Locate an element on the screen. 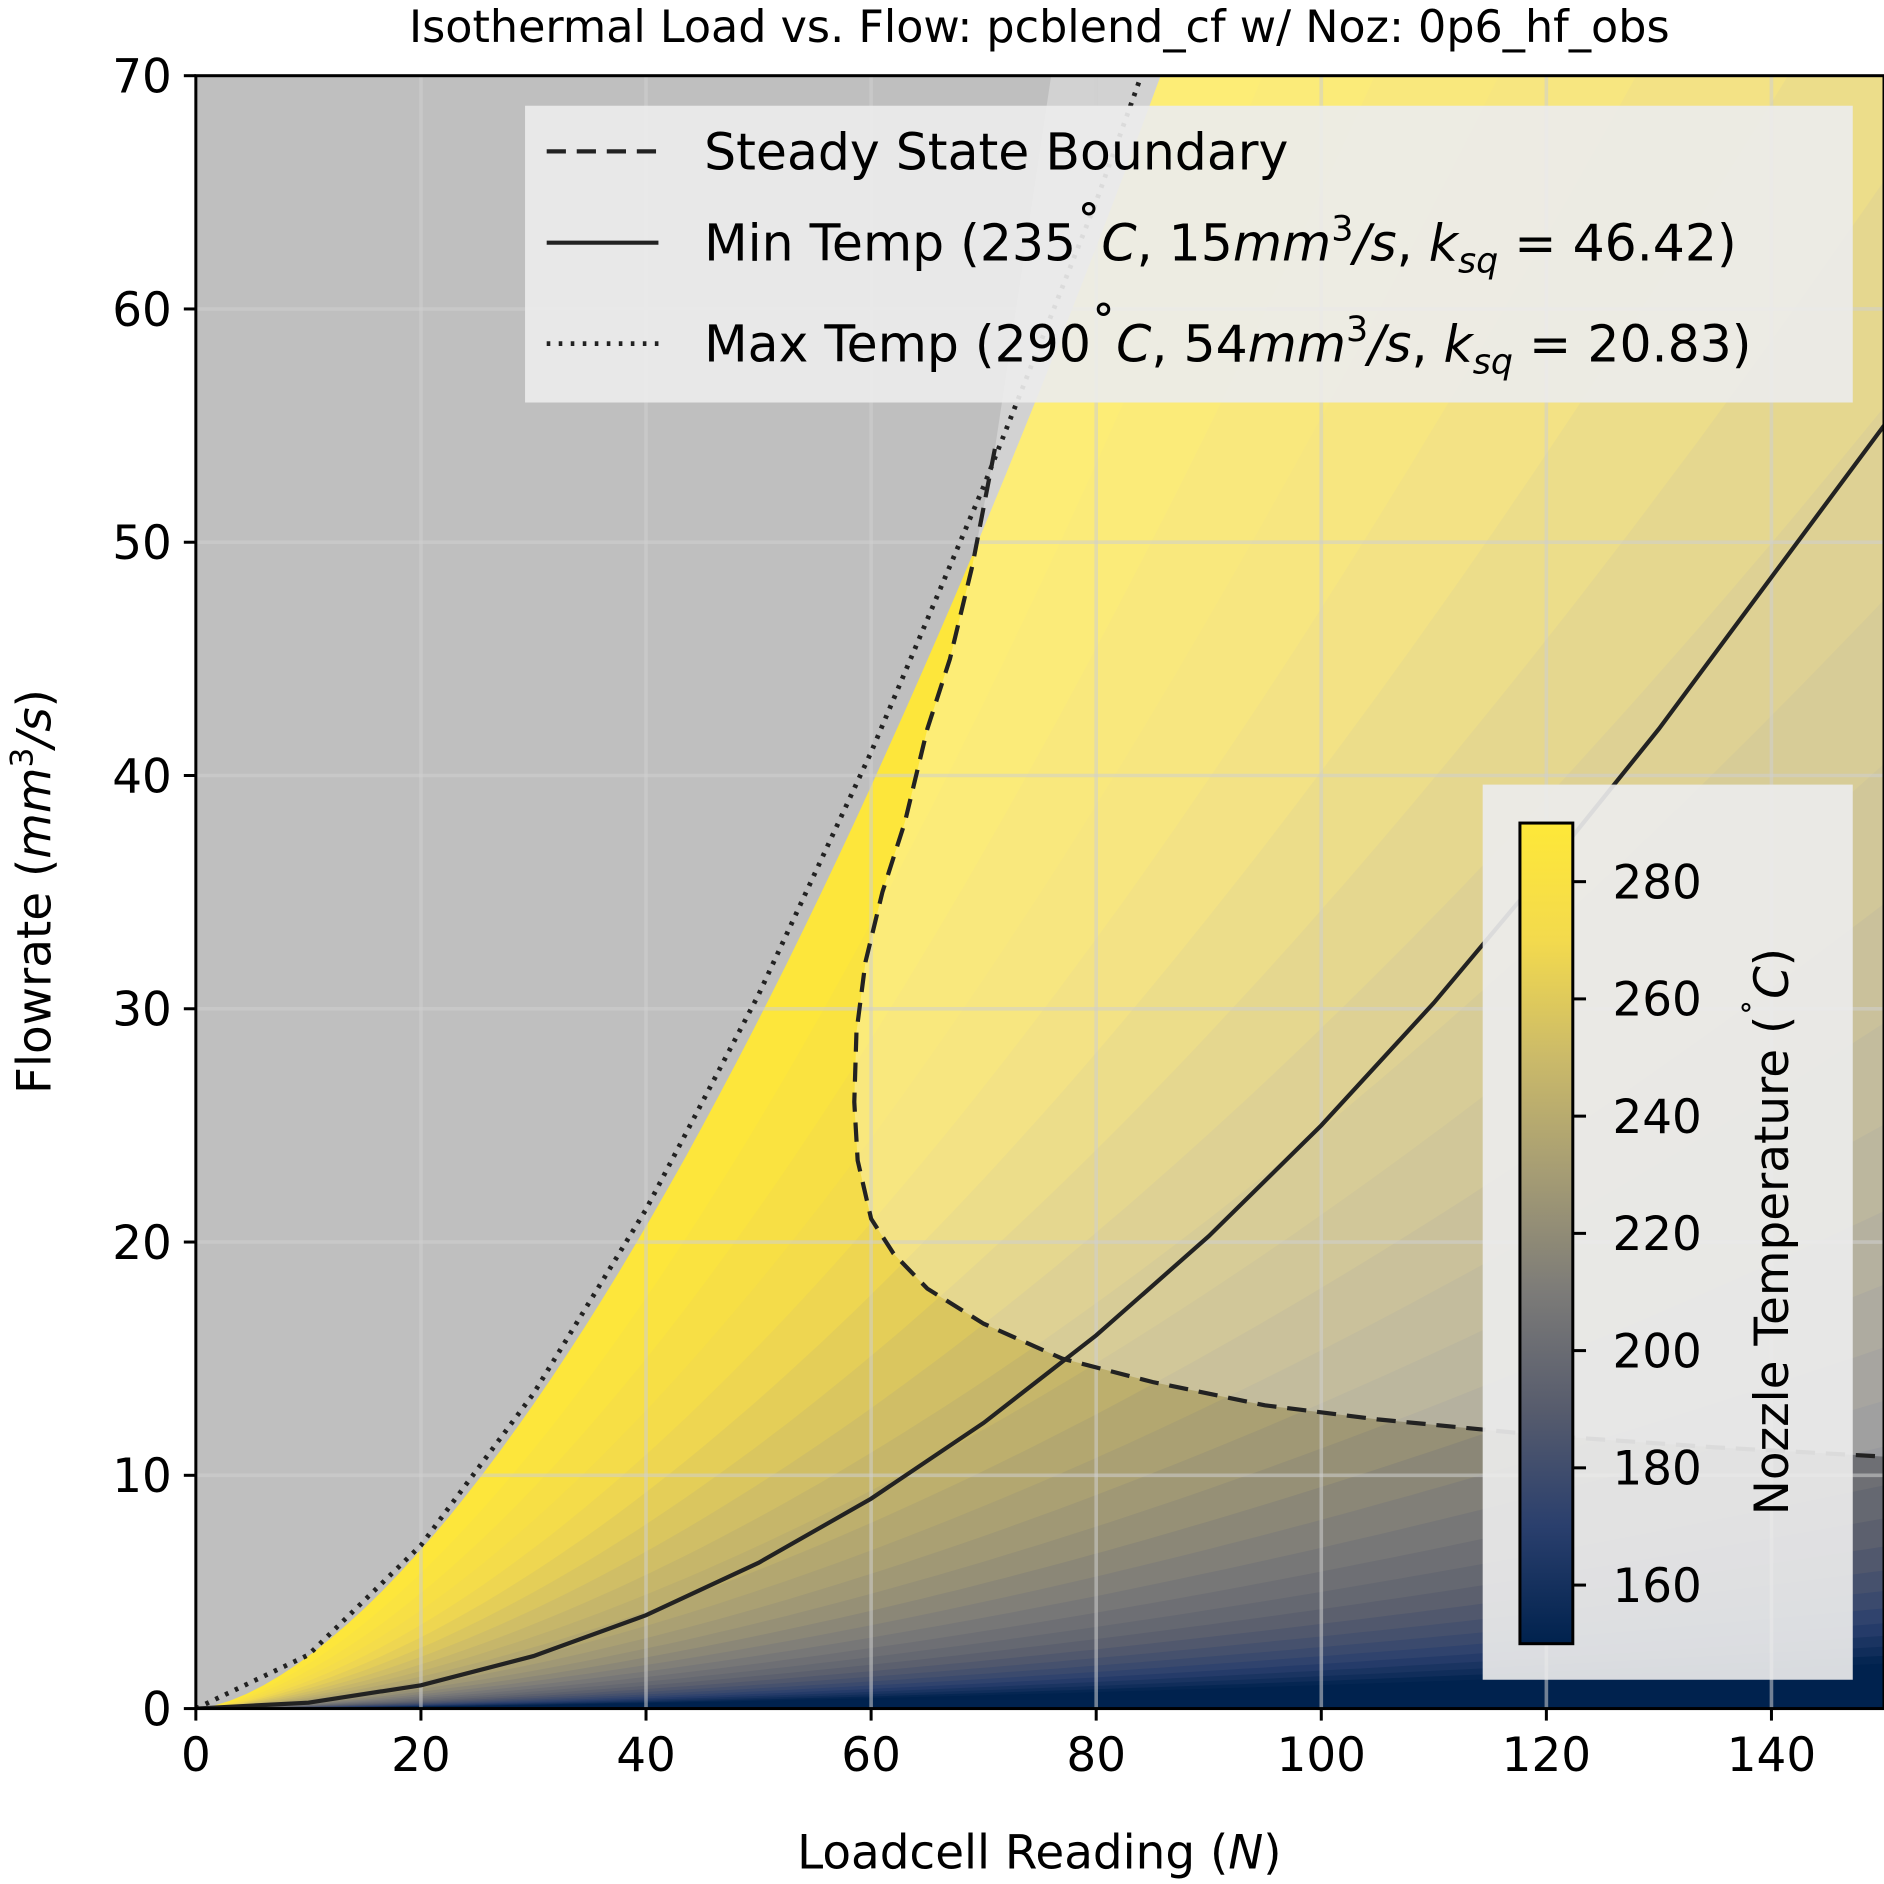 This screenshot has width=1884, height=1884. colorbar-tick-label: 260 is located at coordinates (1656, 1001).